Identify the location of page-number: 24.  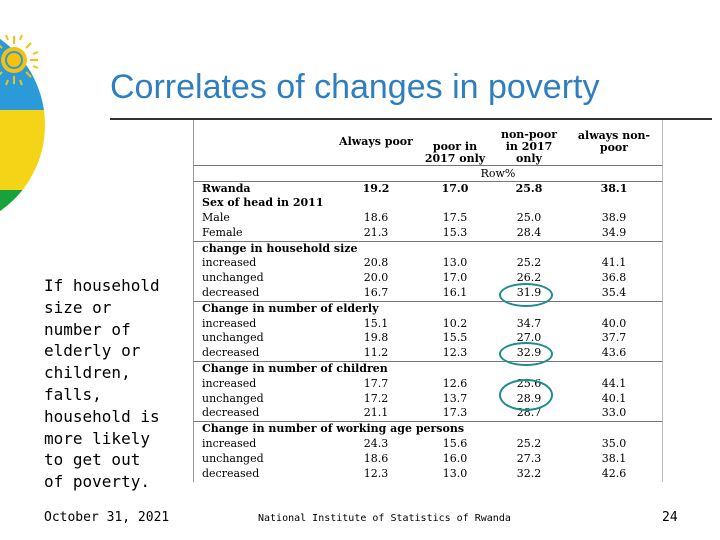
(670, 517).